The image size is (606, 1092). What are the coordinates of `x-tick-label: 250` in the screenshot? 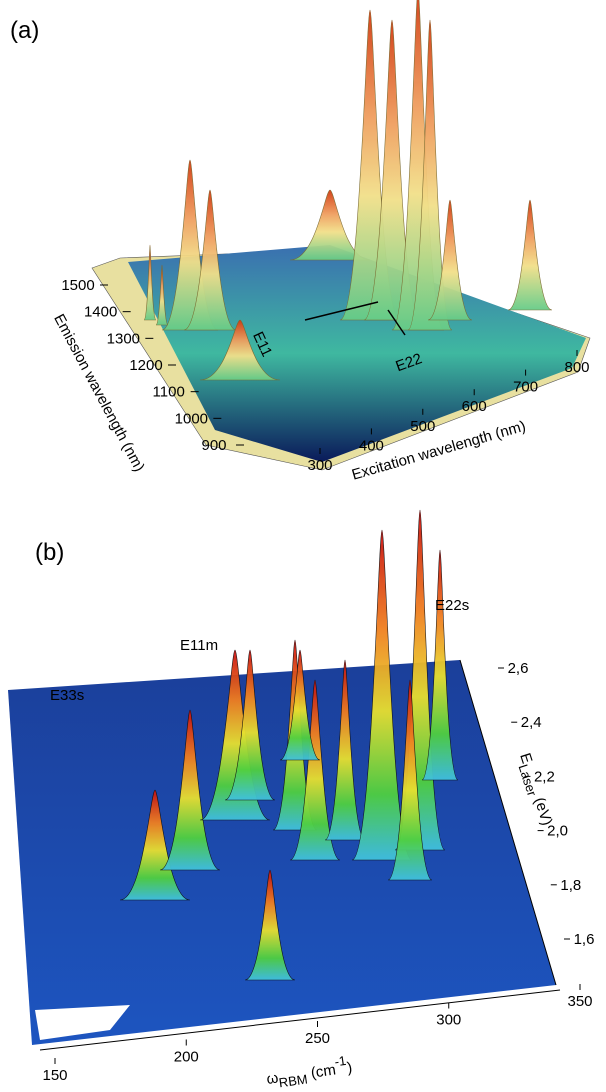 It's located at (317, 1038).